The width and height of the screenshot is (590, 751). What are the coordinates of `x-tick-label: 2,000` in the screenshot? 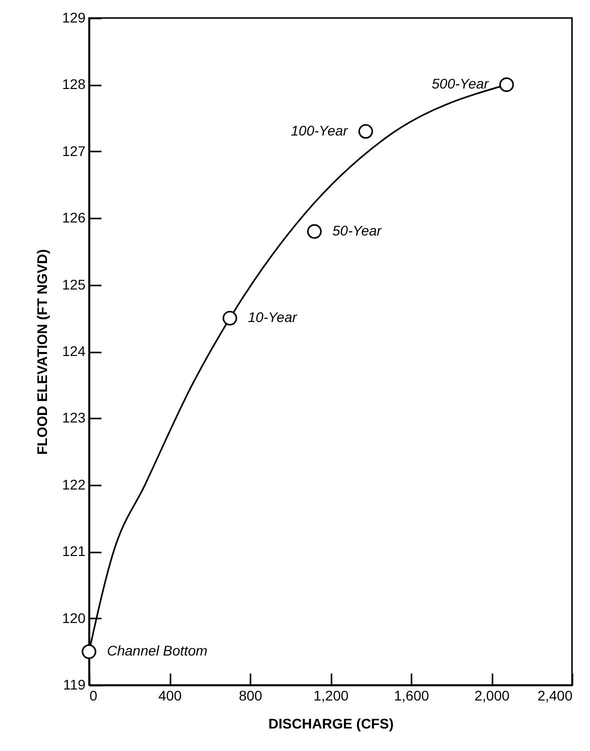 It's located at (492, 696).